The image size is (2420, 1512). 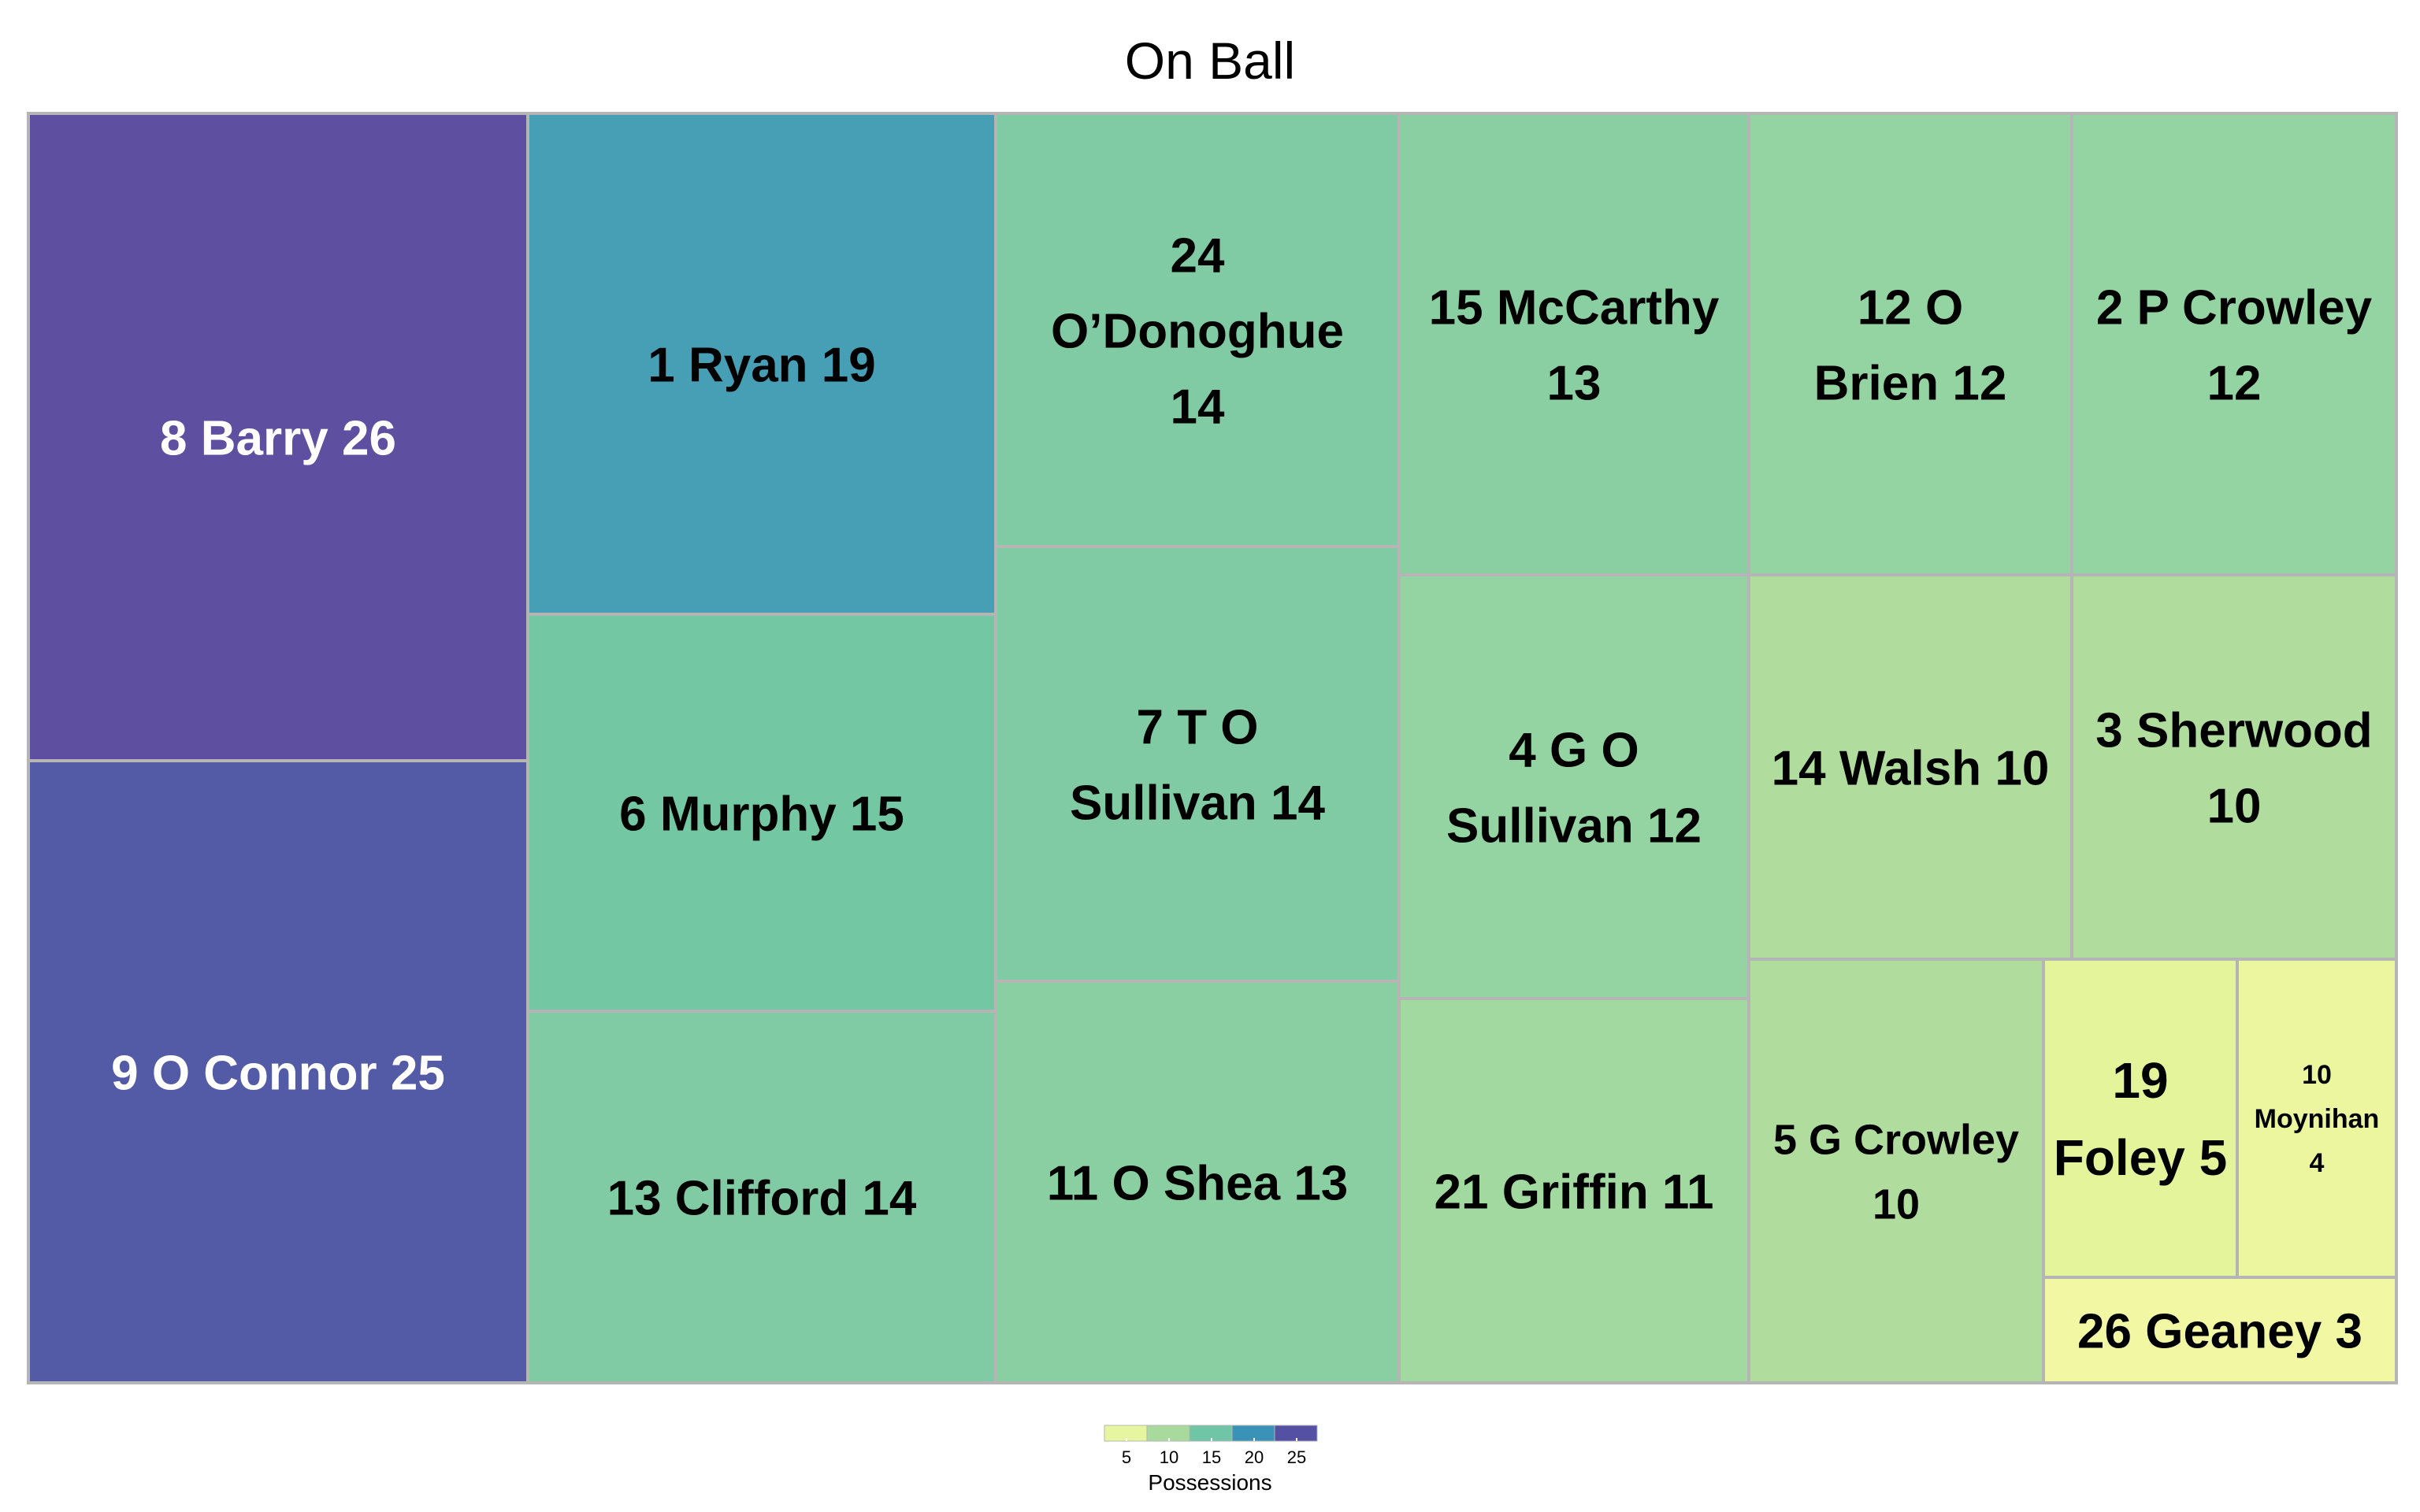 I want to click on treemap-tile: 3 Sherwood 10, so click(x=2234, y=767).